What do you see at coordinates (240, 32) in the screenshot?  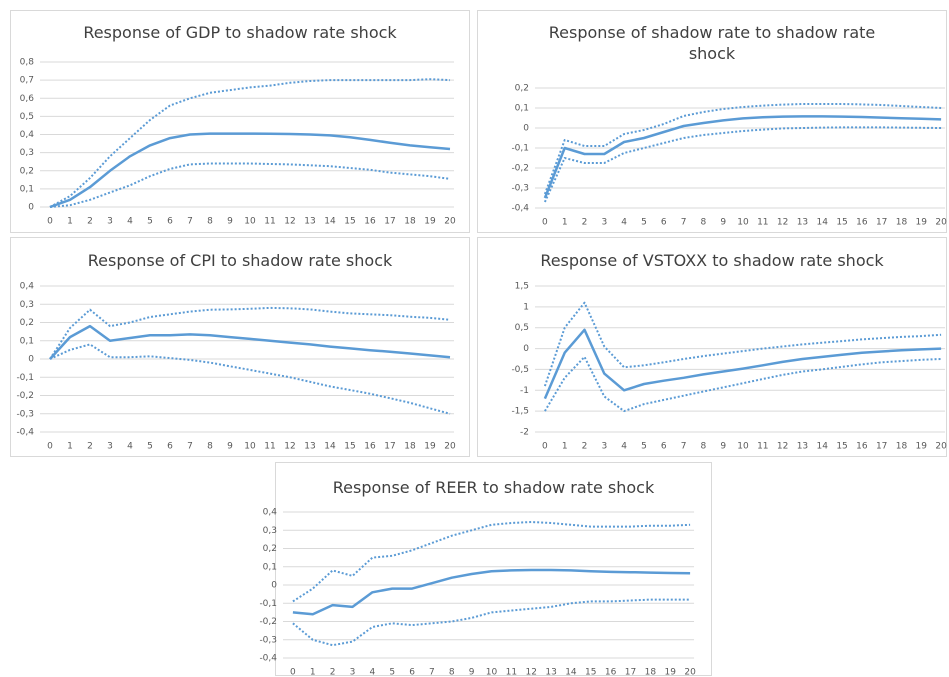 I see `chart-title: Response of GDP to shadow rate shock` at bounding box center [240, 32].